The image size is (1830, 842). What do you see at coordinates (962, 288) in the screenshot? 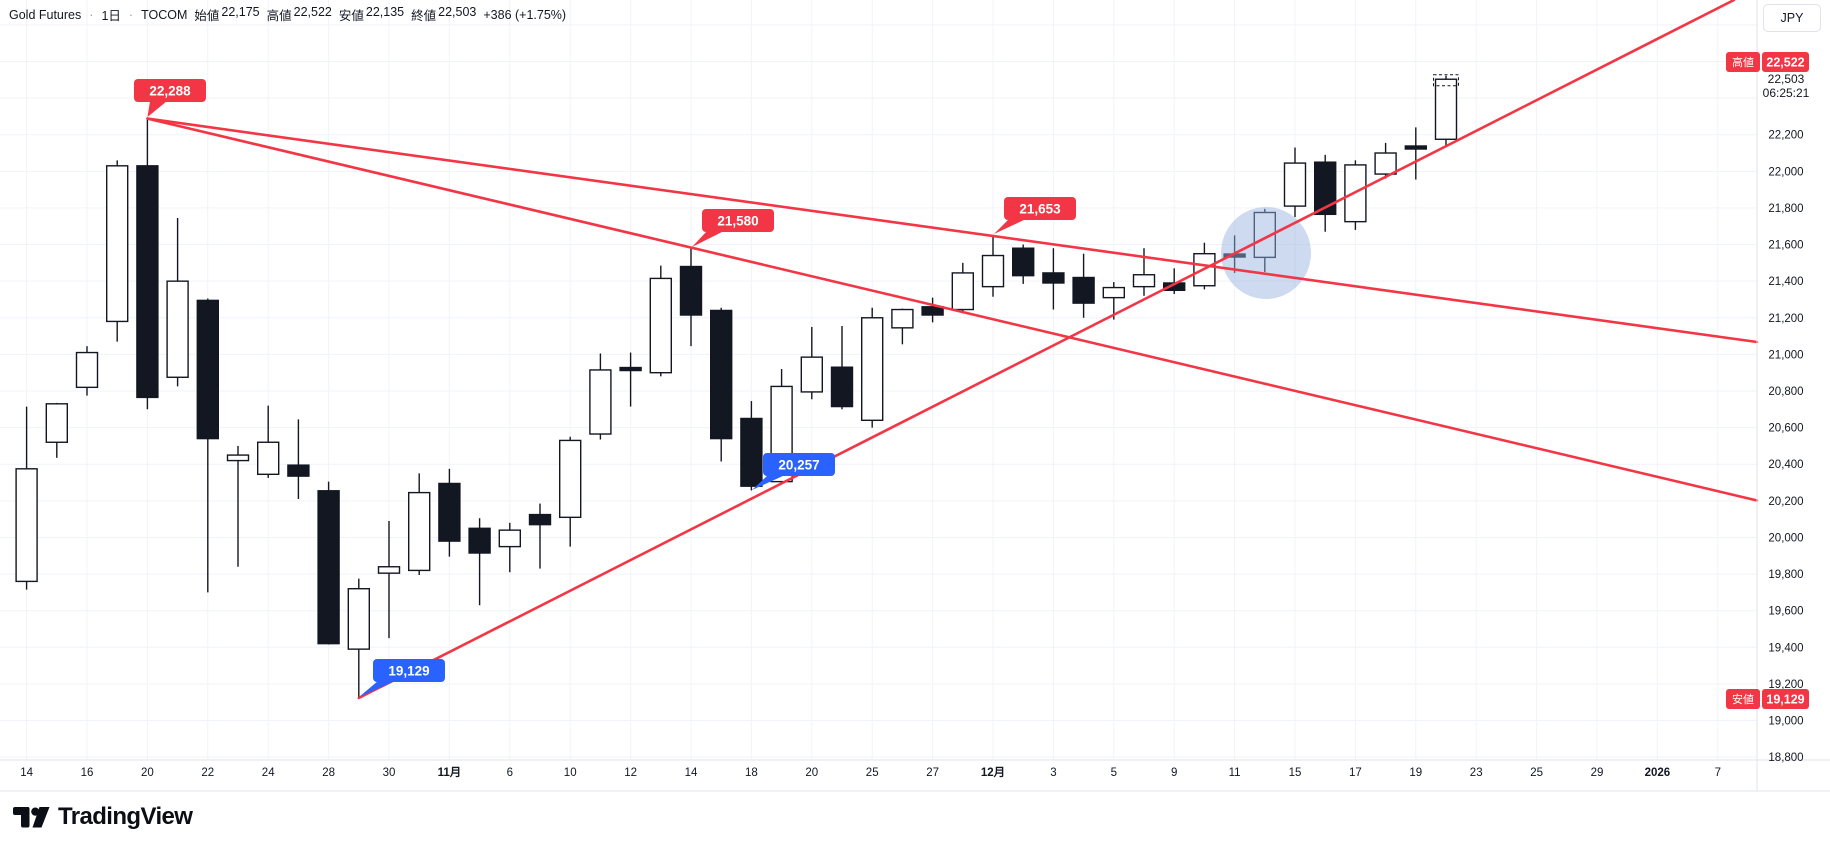
I see `candle-11/28` at bounding box center [962, 288].